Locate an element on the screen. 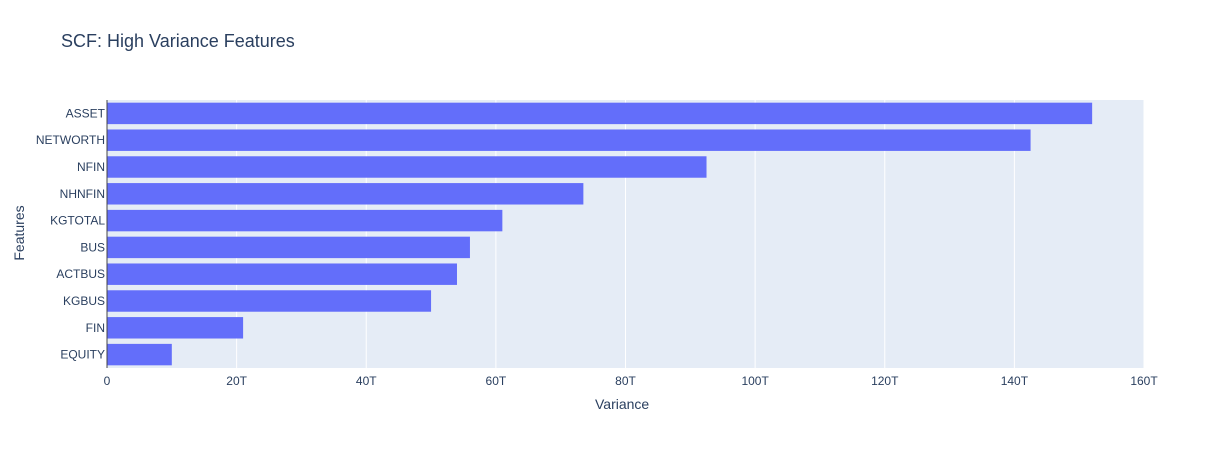 The image size is (1224, 450). x-tick-label: 120T is located at coordinates (885, 381).